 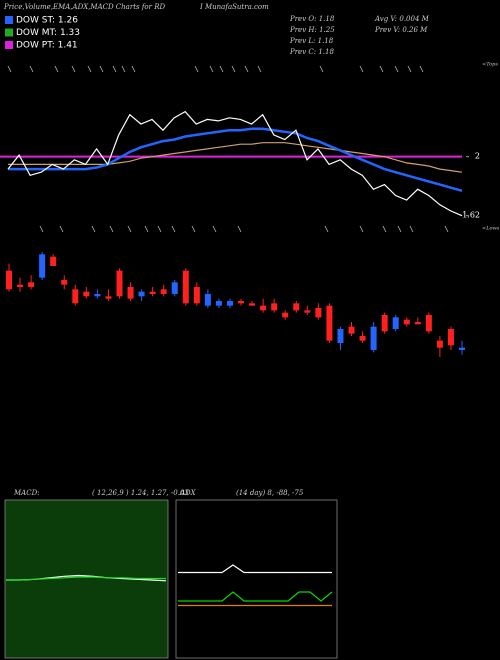 What do you see at coordinates (47, 21) in the screenshot?
I see `legend-label: DOW ST: 1.26` at bounding box center [47, 21].